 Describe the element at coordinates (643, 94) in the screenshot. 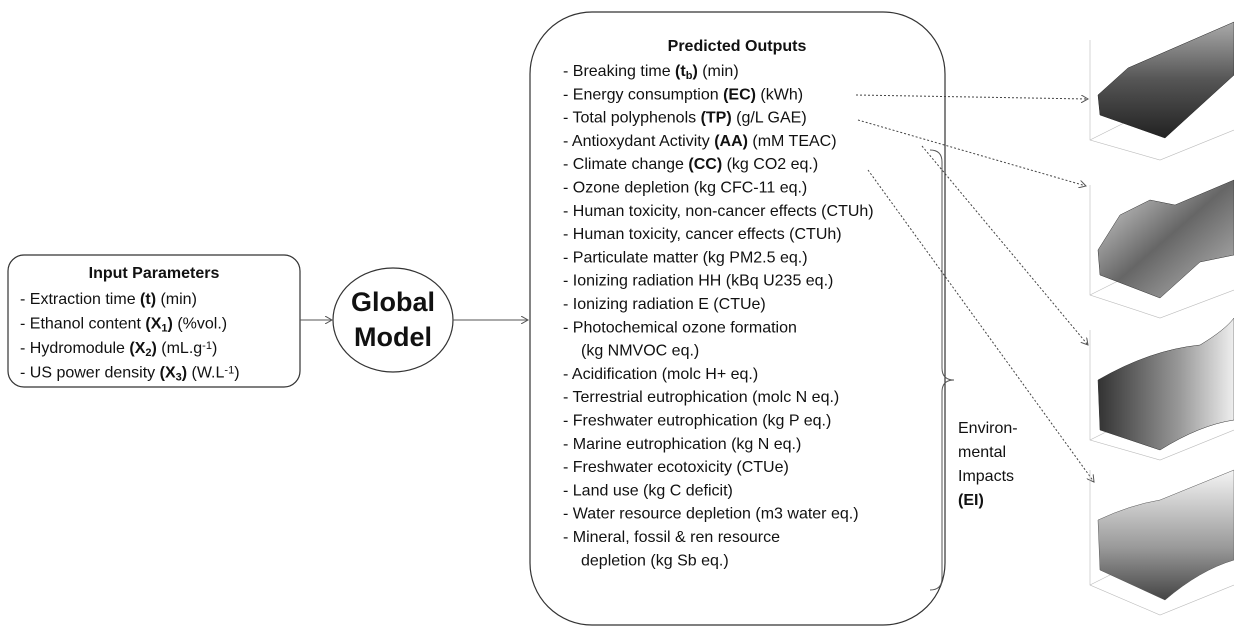

I see `text-segment: - Energy consumption` at that location.